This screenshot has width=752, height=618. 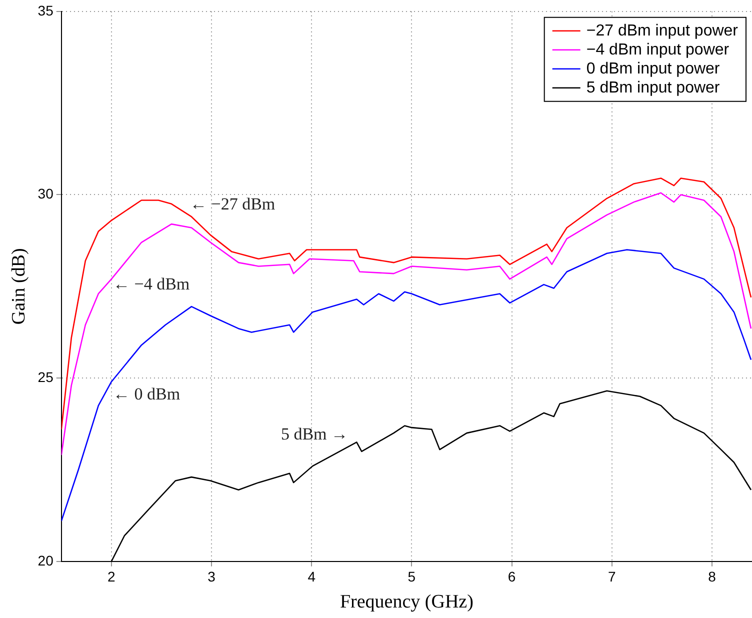 What do you see at coordinates (312, 576) in the screenshot?
I see `x-tick-label: 4` at bounding box center [312, 576].